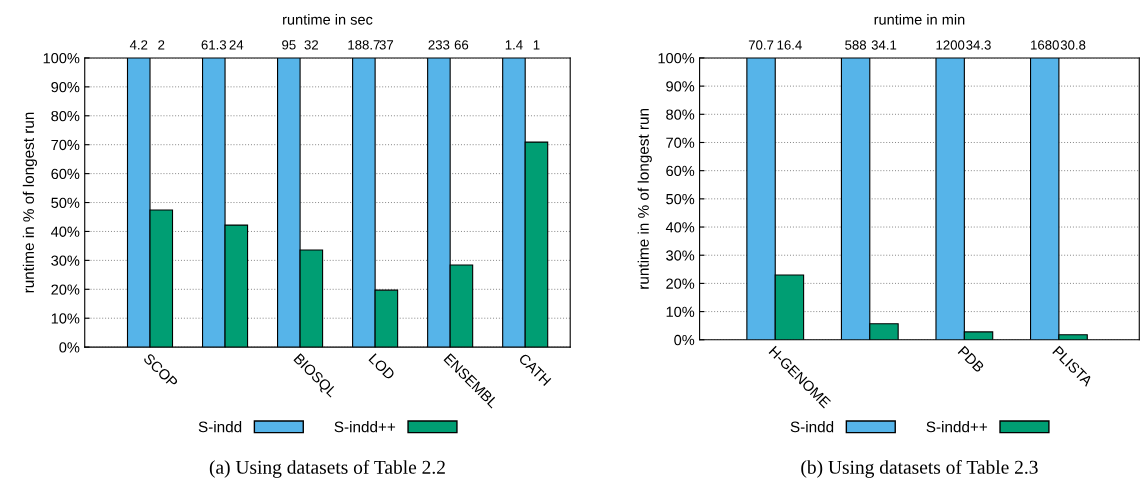  Describe the element at coordinates (1045, 45) in the screenshot. I see `text: 1680` at that location.